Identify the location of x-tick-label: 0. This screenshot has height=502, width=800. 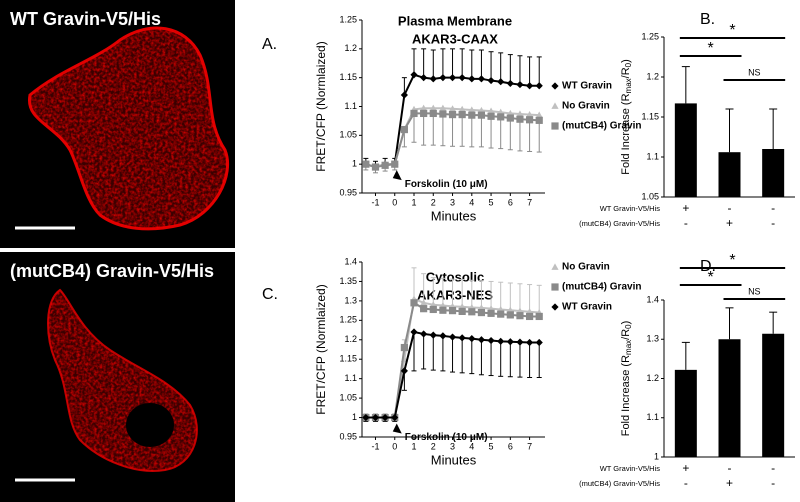
(394, 446).